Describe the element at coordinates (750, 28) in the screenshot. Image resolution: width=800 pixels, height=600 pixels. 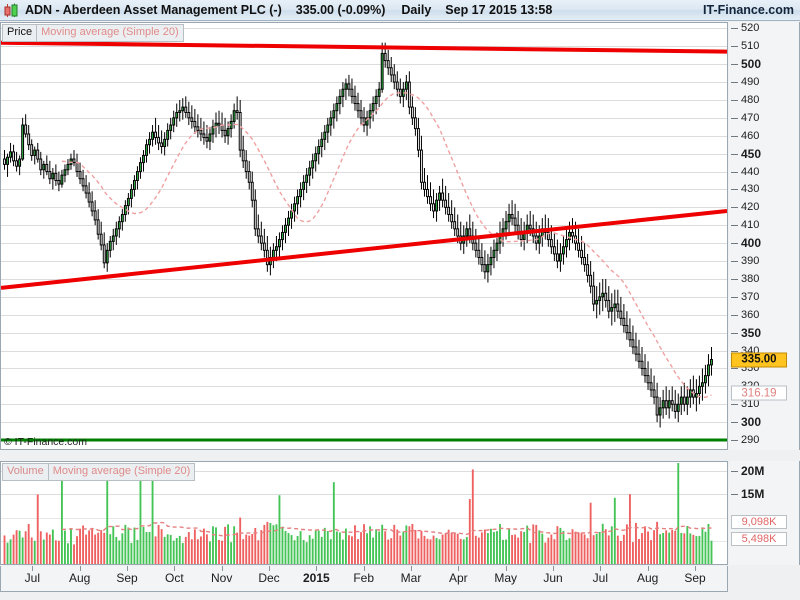
I see `price-axis-label: 520` at that location.